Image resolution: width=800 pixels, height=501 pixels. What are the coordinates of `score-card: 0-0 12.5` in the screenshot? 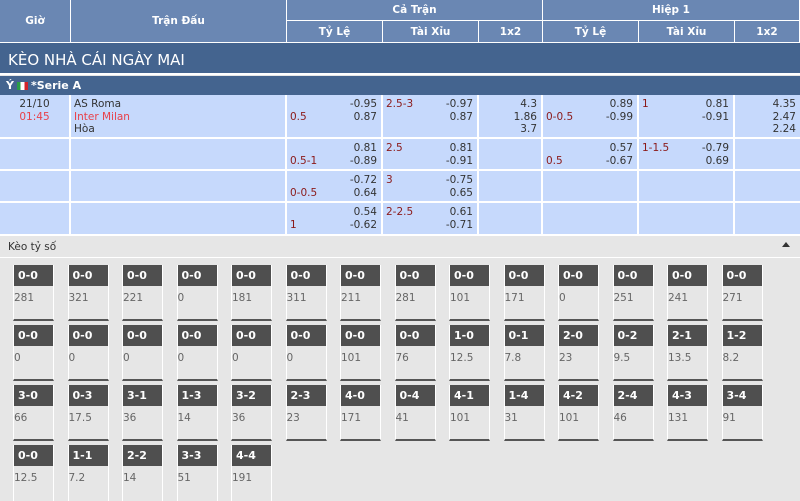 It's located at (33, 473).